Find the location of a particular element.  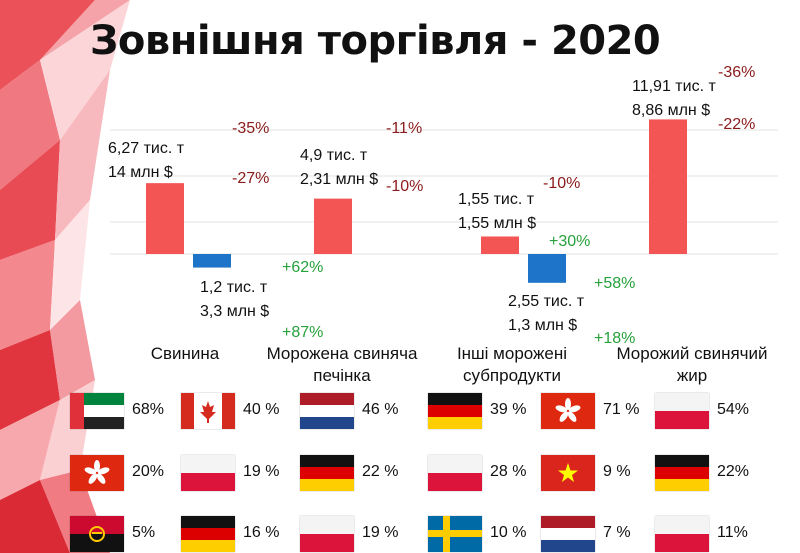

page-title: Зовнішня торгівля - 2020 is located at coordinates (375, 41).